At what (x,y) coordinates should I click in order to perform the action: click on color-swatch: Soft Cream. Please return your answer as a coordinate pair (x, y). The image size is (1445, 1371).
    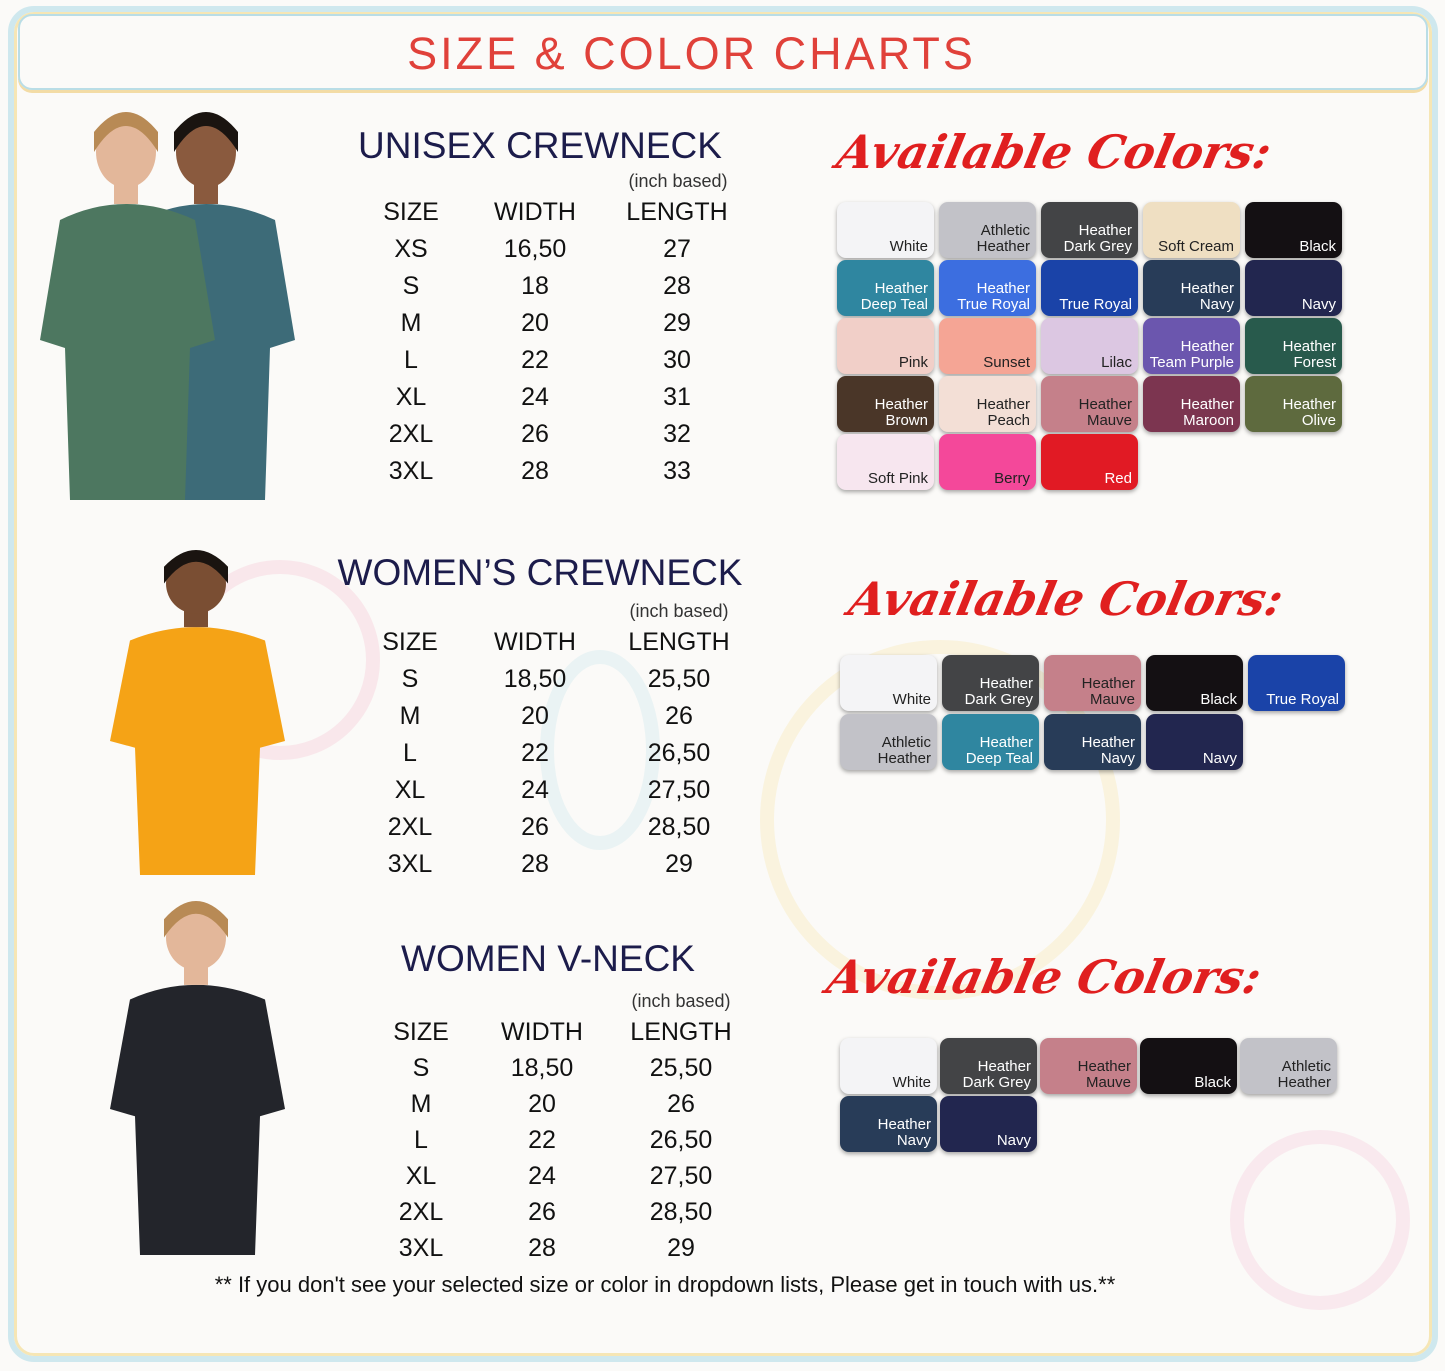
    Looking at the image, I should click on (1191, 230).